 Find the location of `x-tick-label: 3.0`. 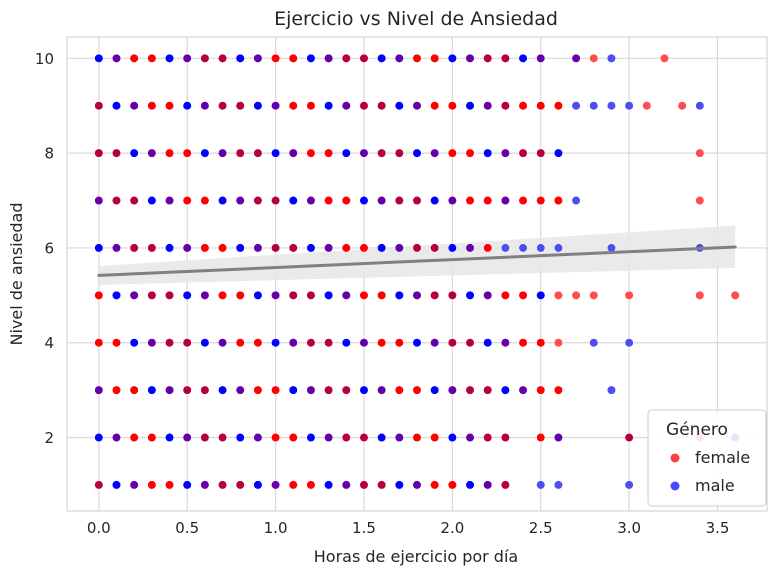

x-tick-label: 3.0 is located at coordinates (629, 528).